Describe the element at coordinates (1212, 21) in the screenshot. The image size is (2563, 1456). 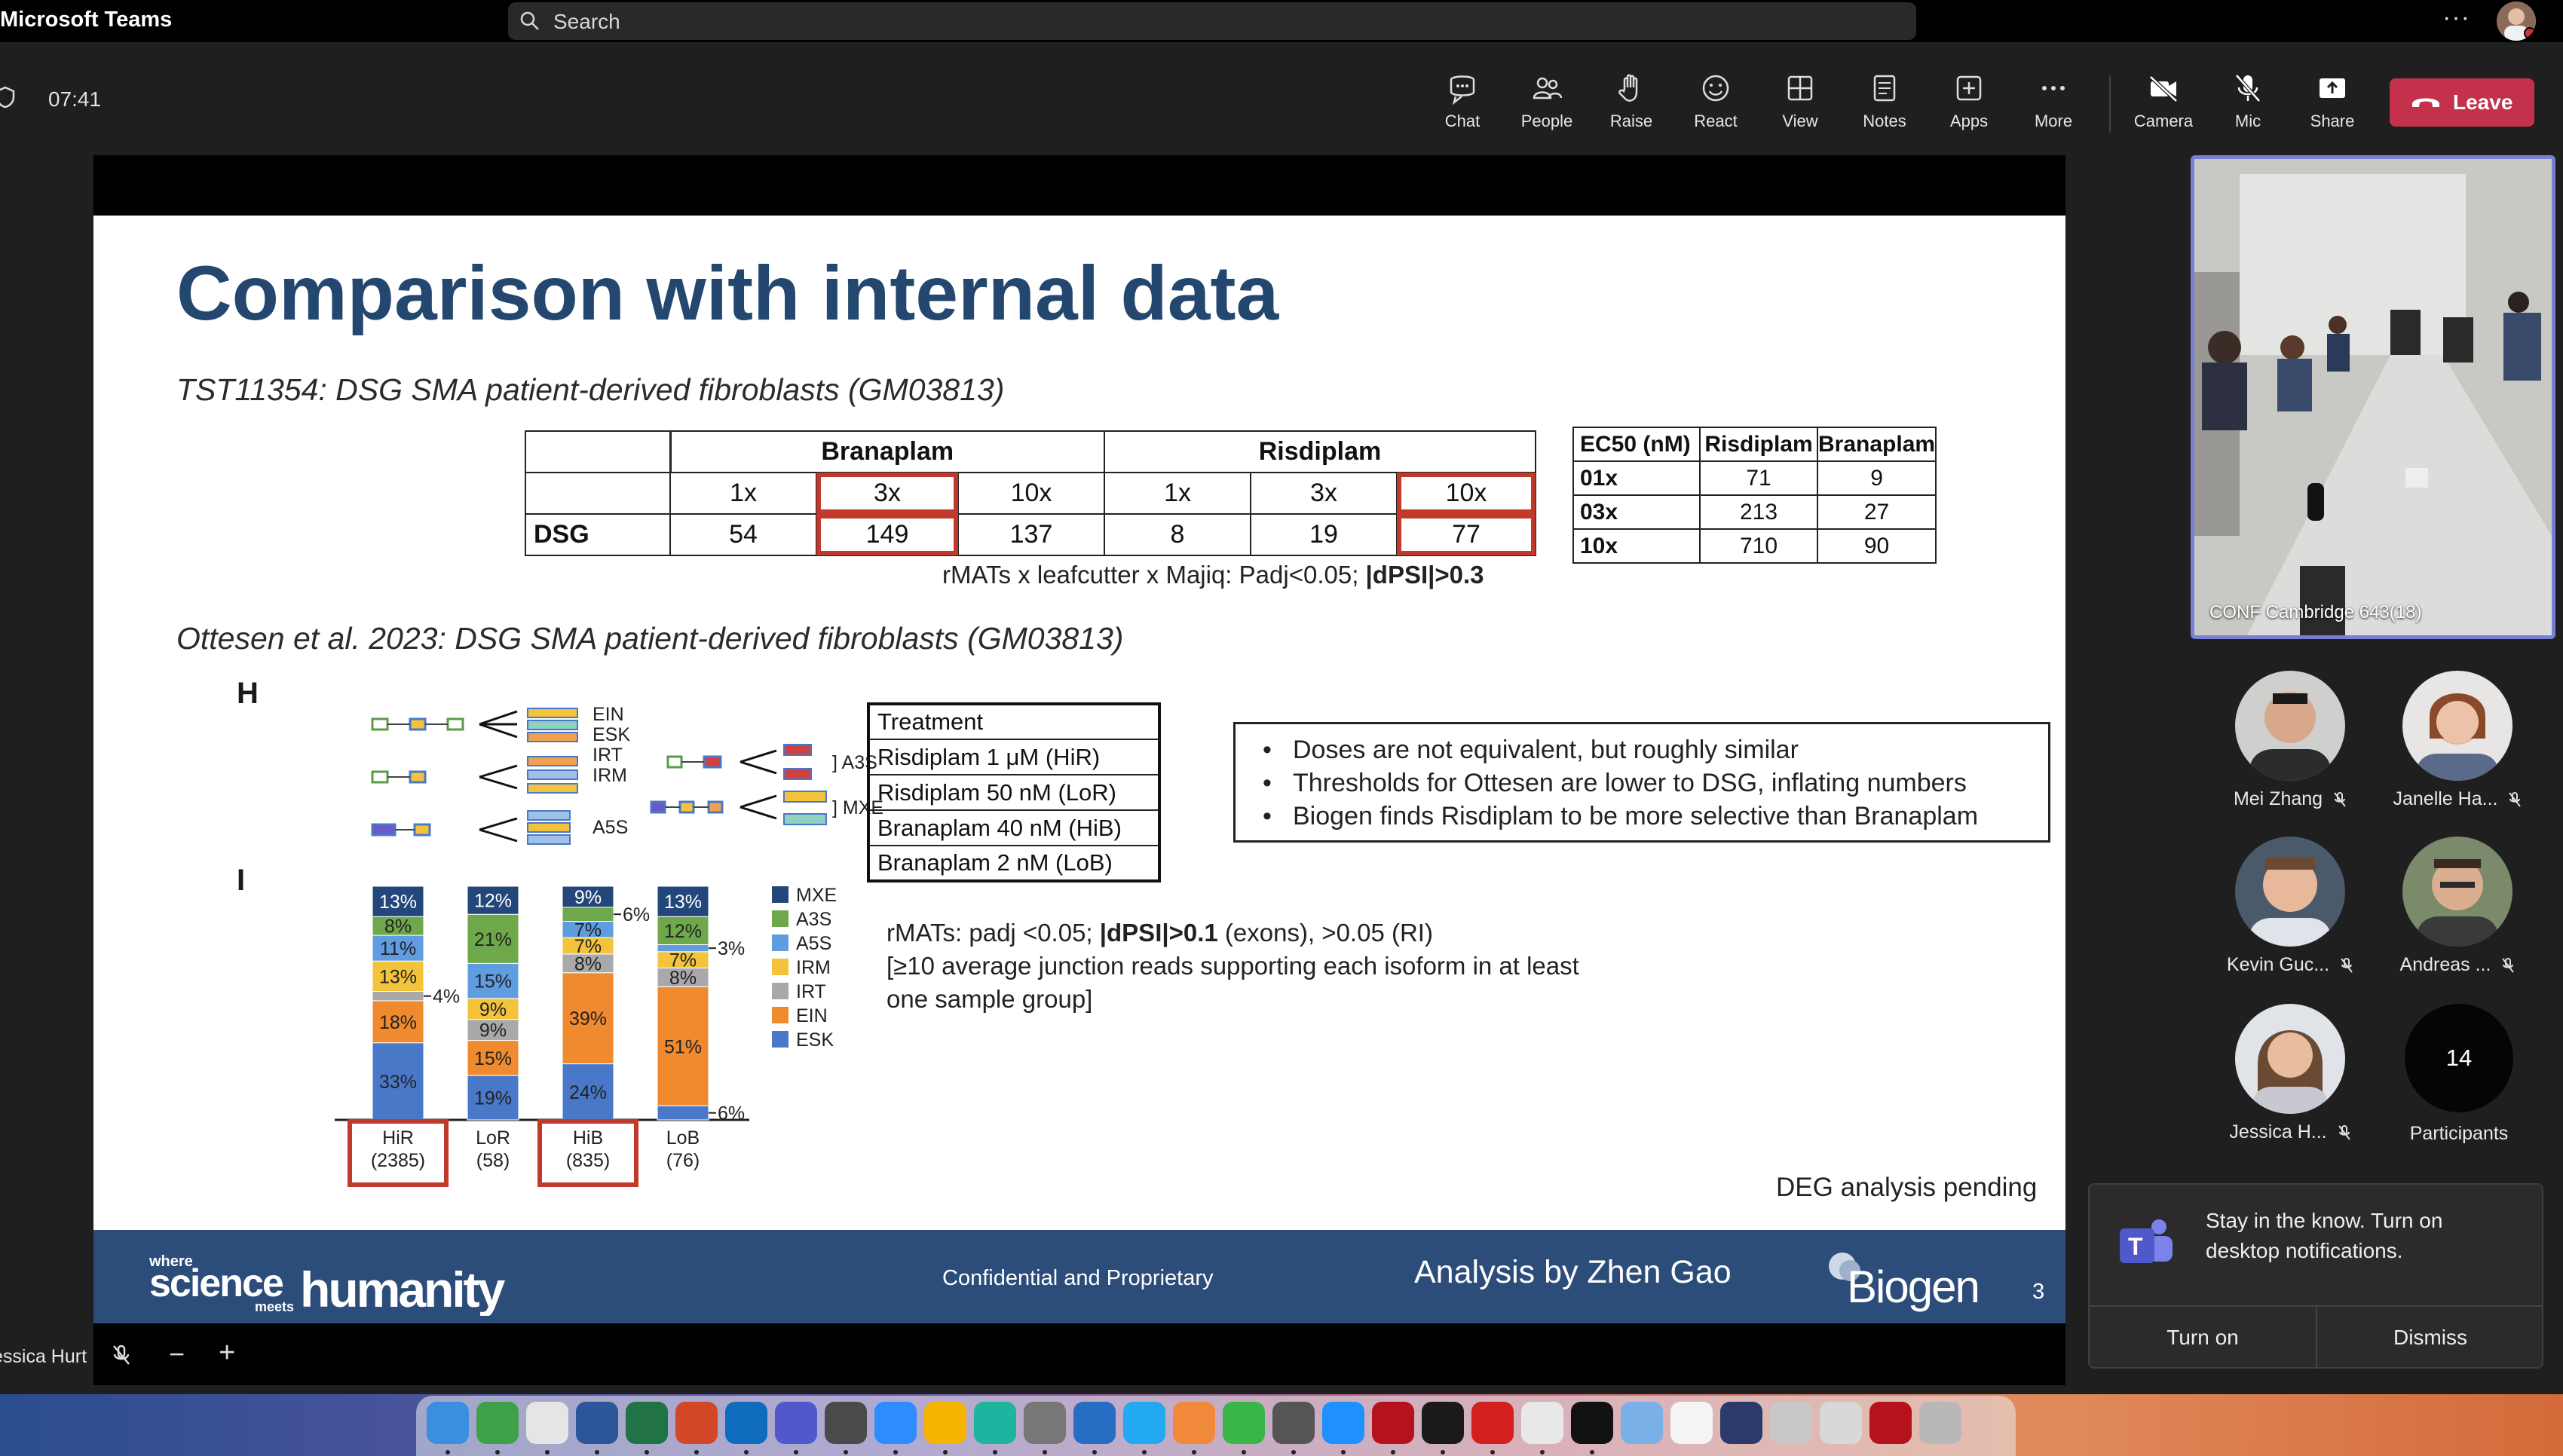
I see `search-input: Search` at that location.